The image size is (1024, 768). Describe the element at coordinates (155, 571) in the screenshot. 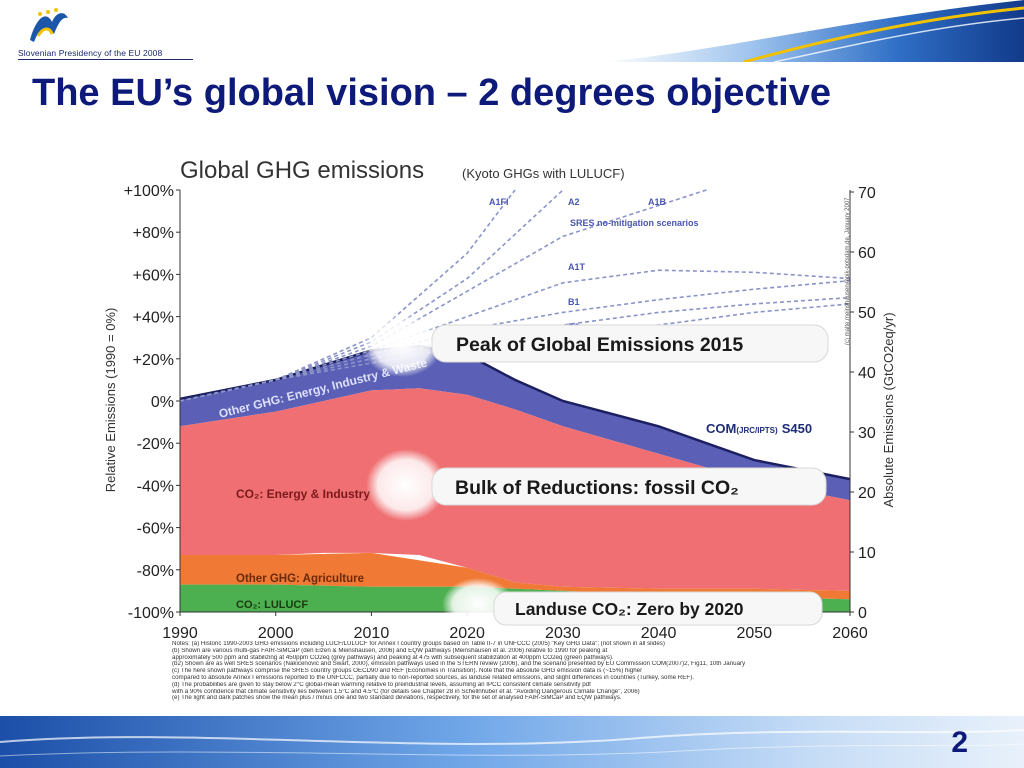

I see `y-left-tick-label: -80%` at that location.